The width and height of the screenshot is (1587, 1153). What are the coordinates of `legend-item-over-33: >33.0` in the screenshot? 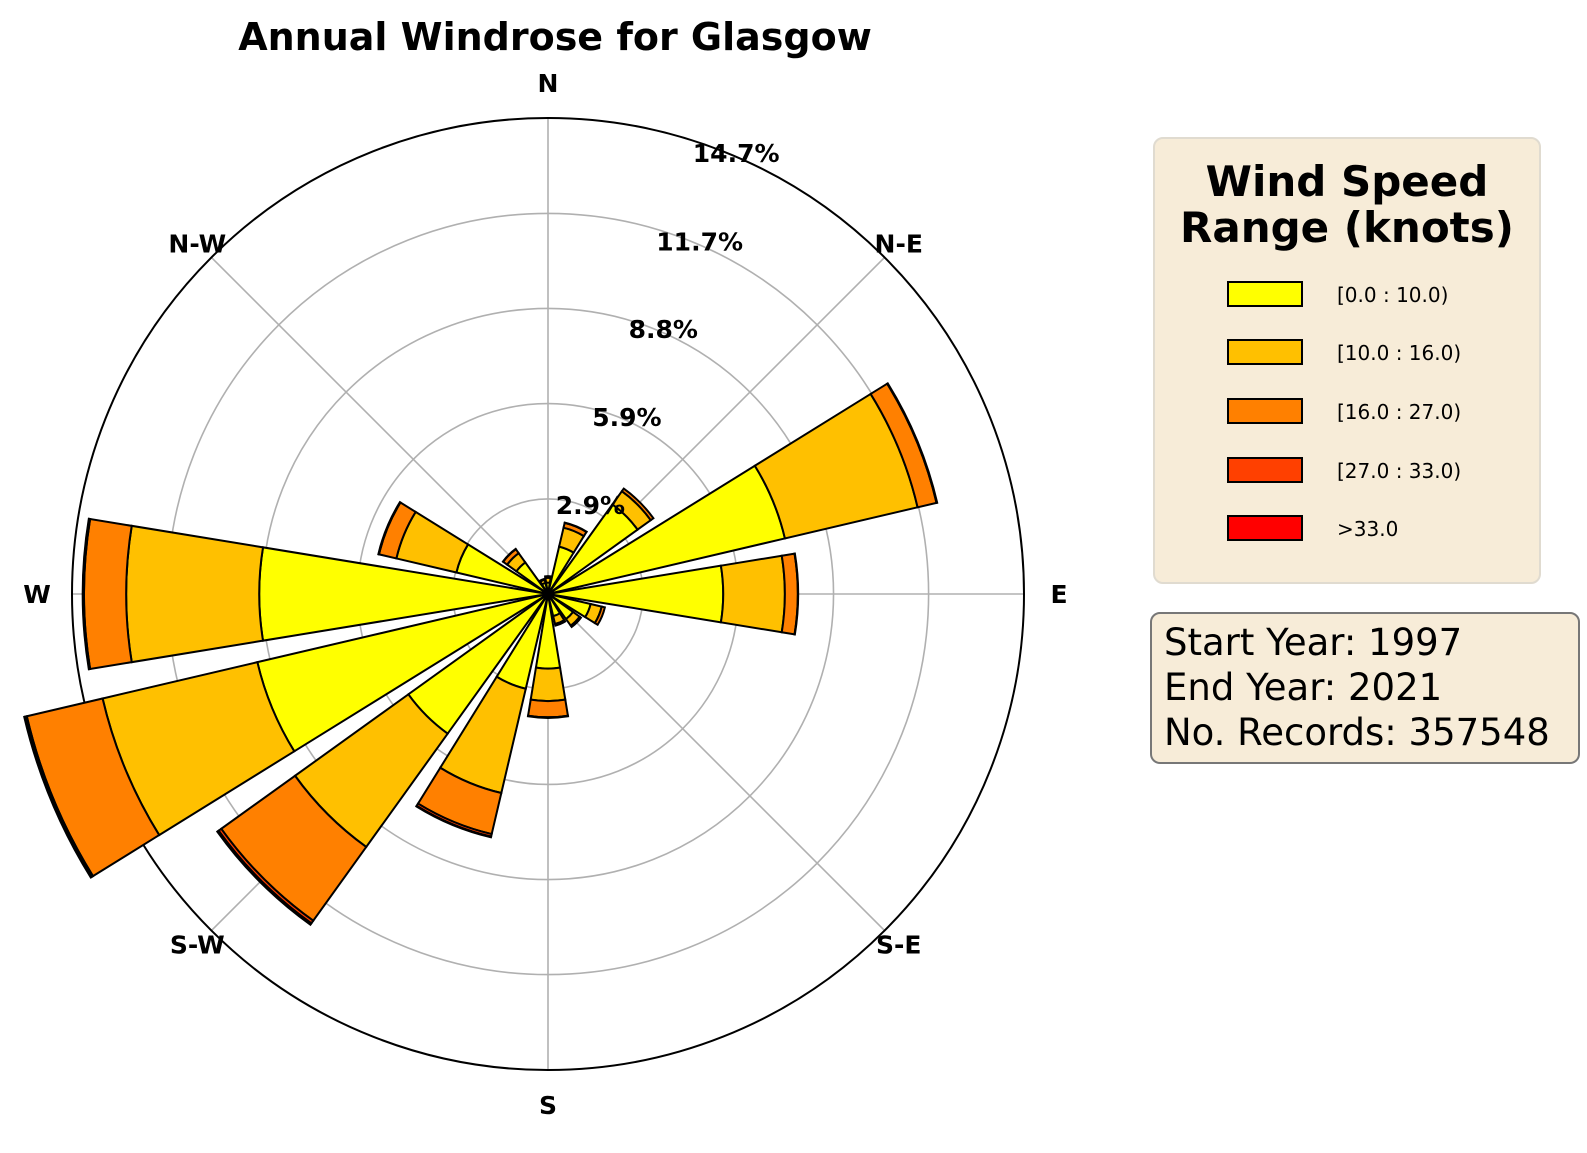 It's located at (1377, 529).